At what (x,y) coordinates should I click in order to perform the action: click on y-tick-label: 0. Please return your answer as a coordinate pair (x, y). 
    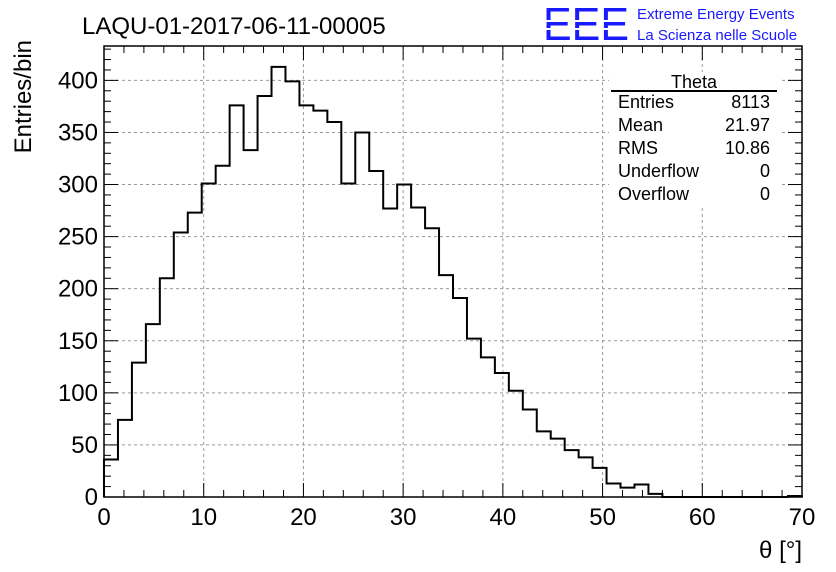
    Looking at the image, I should click on (91, 497).